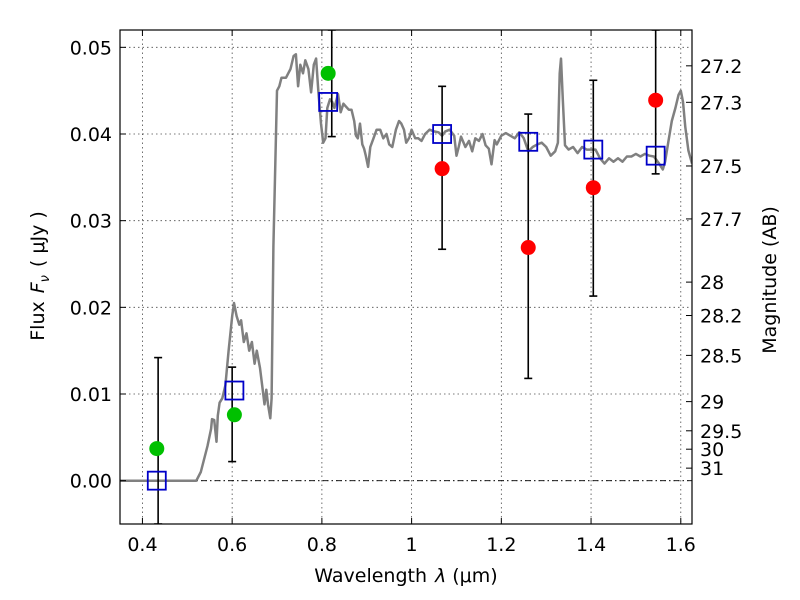 Image resolution: width=800 pixels, height=600 pixels. I want to click on magnitude-tick-label: 29, so click(712, 403).